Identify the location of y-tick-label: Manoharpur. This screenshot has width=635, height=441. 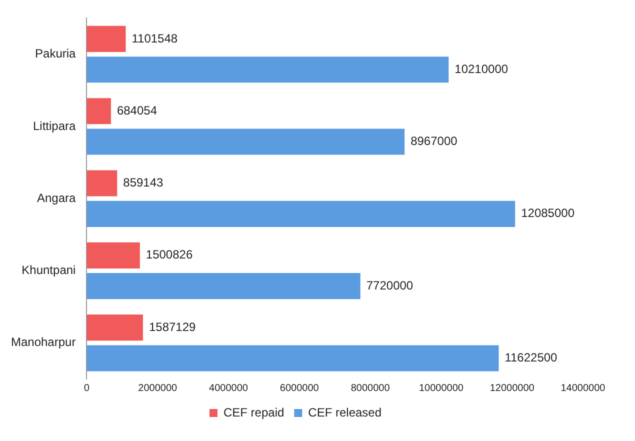
(43, 342).